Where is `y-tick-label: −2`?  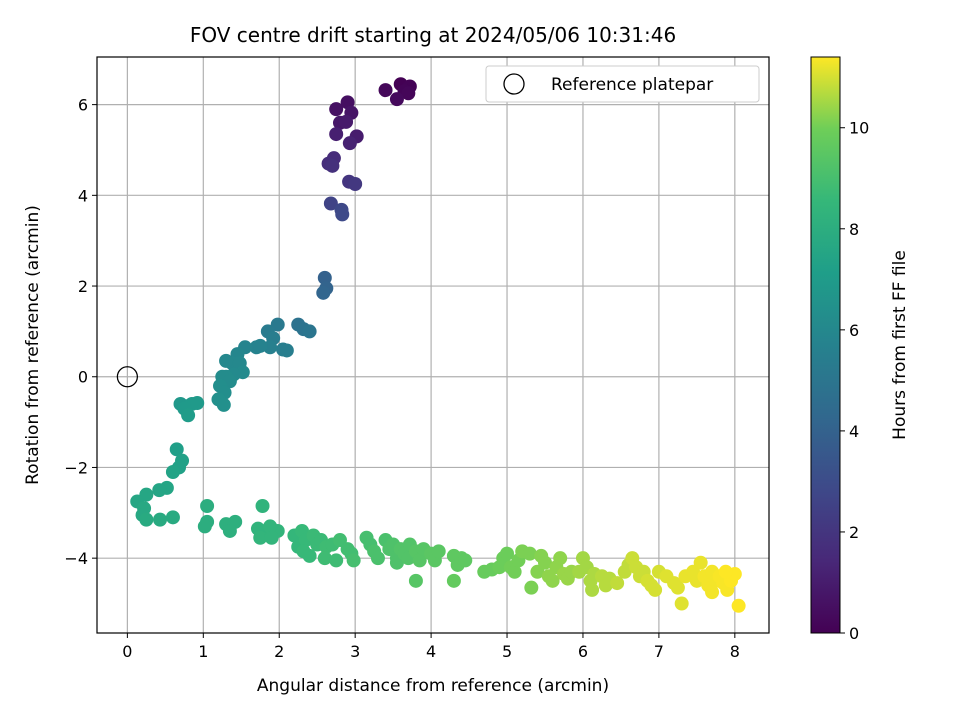 y-tick-label: −2 is located at coordinates (76, 467).